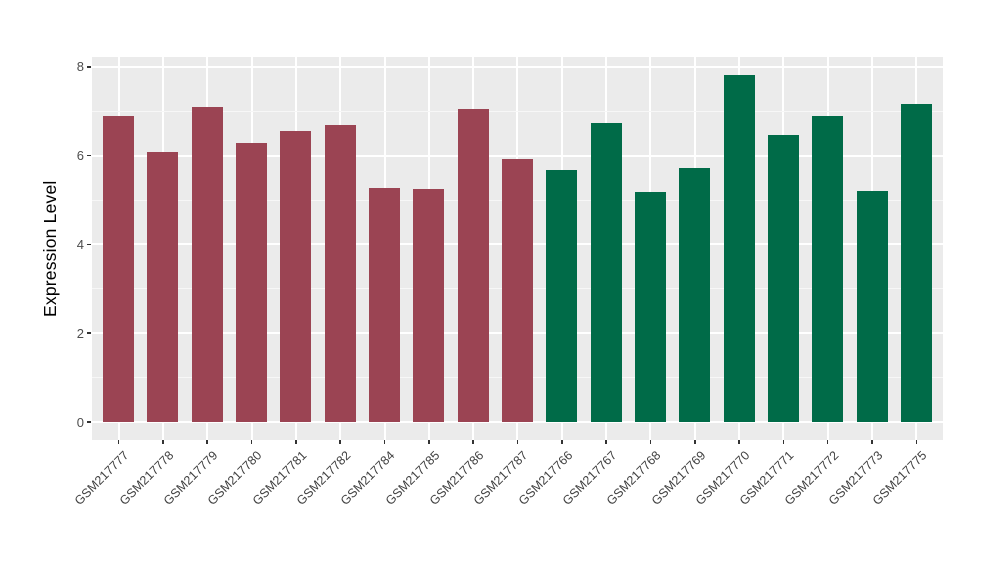  What do you see at coordinates (828, 268) in the screenshot?
I see `bar-GSM217772` at bounding box center [828, 268].